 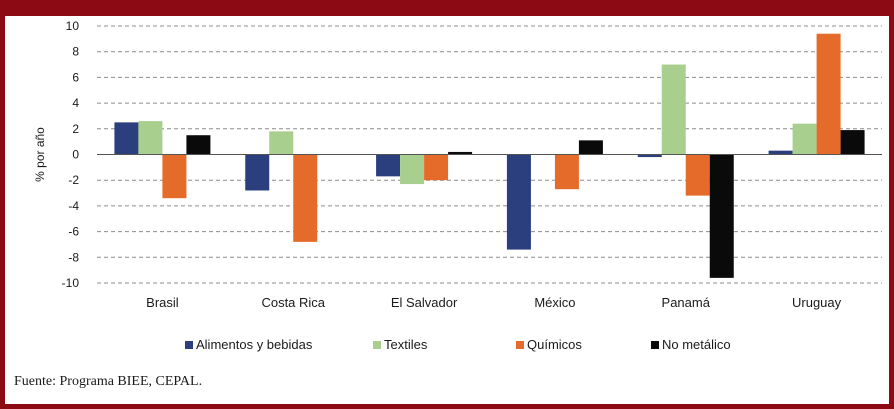 What do you see at coordinates (686, 302) in the screenshot?
I see `category-label: Panamá` at bounding box center [686, 302].